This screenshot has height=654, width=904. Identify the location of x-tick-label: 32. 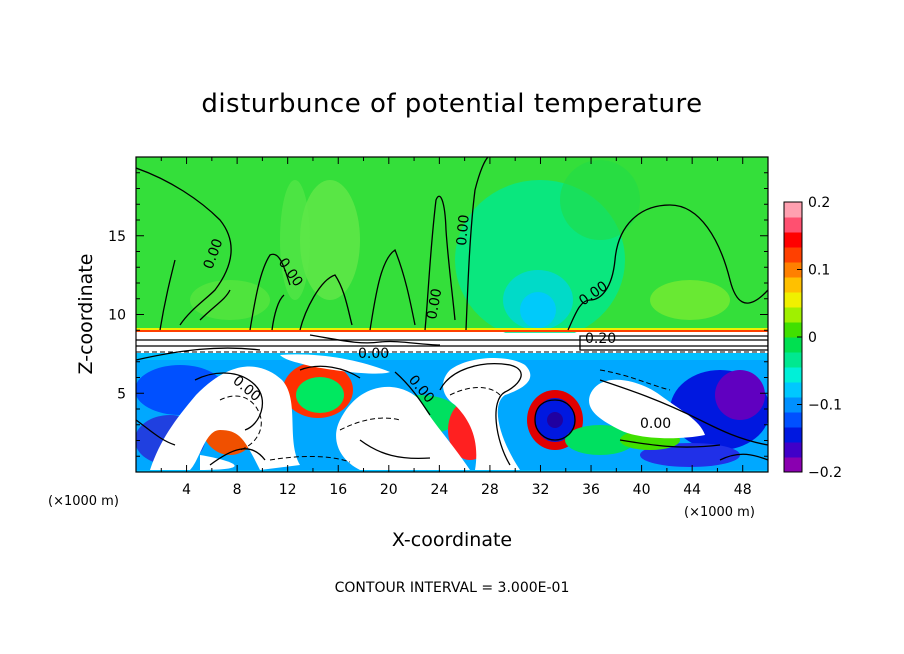
(541, 490).